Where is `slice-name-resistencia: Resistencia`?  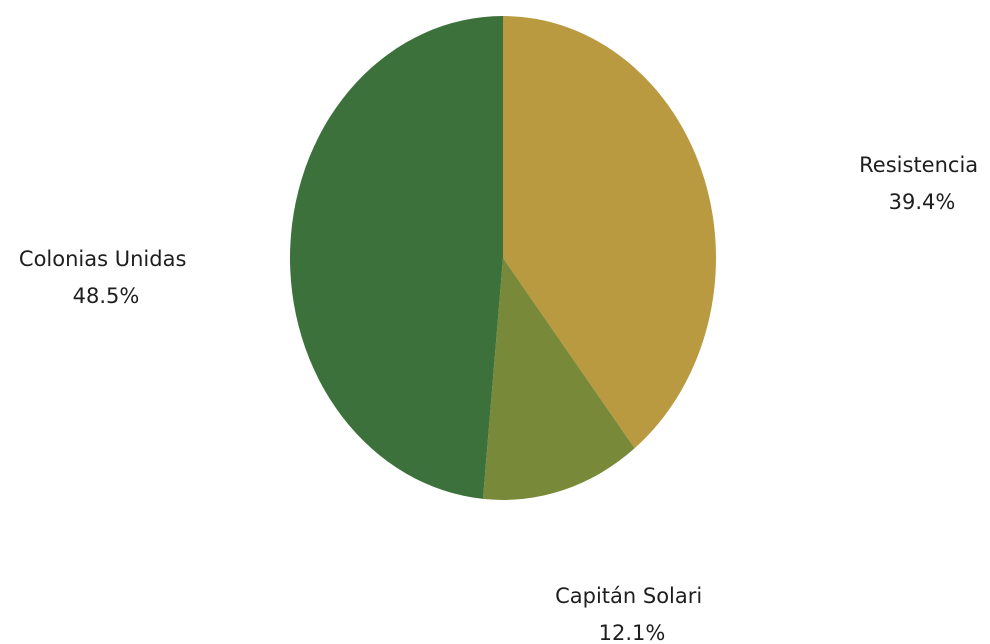 slice-name-resistencia: Resistencia is located at coordinates (918, 165).